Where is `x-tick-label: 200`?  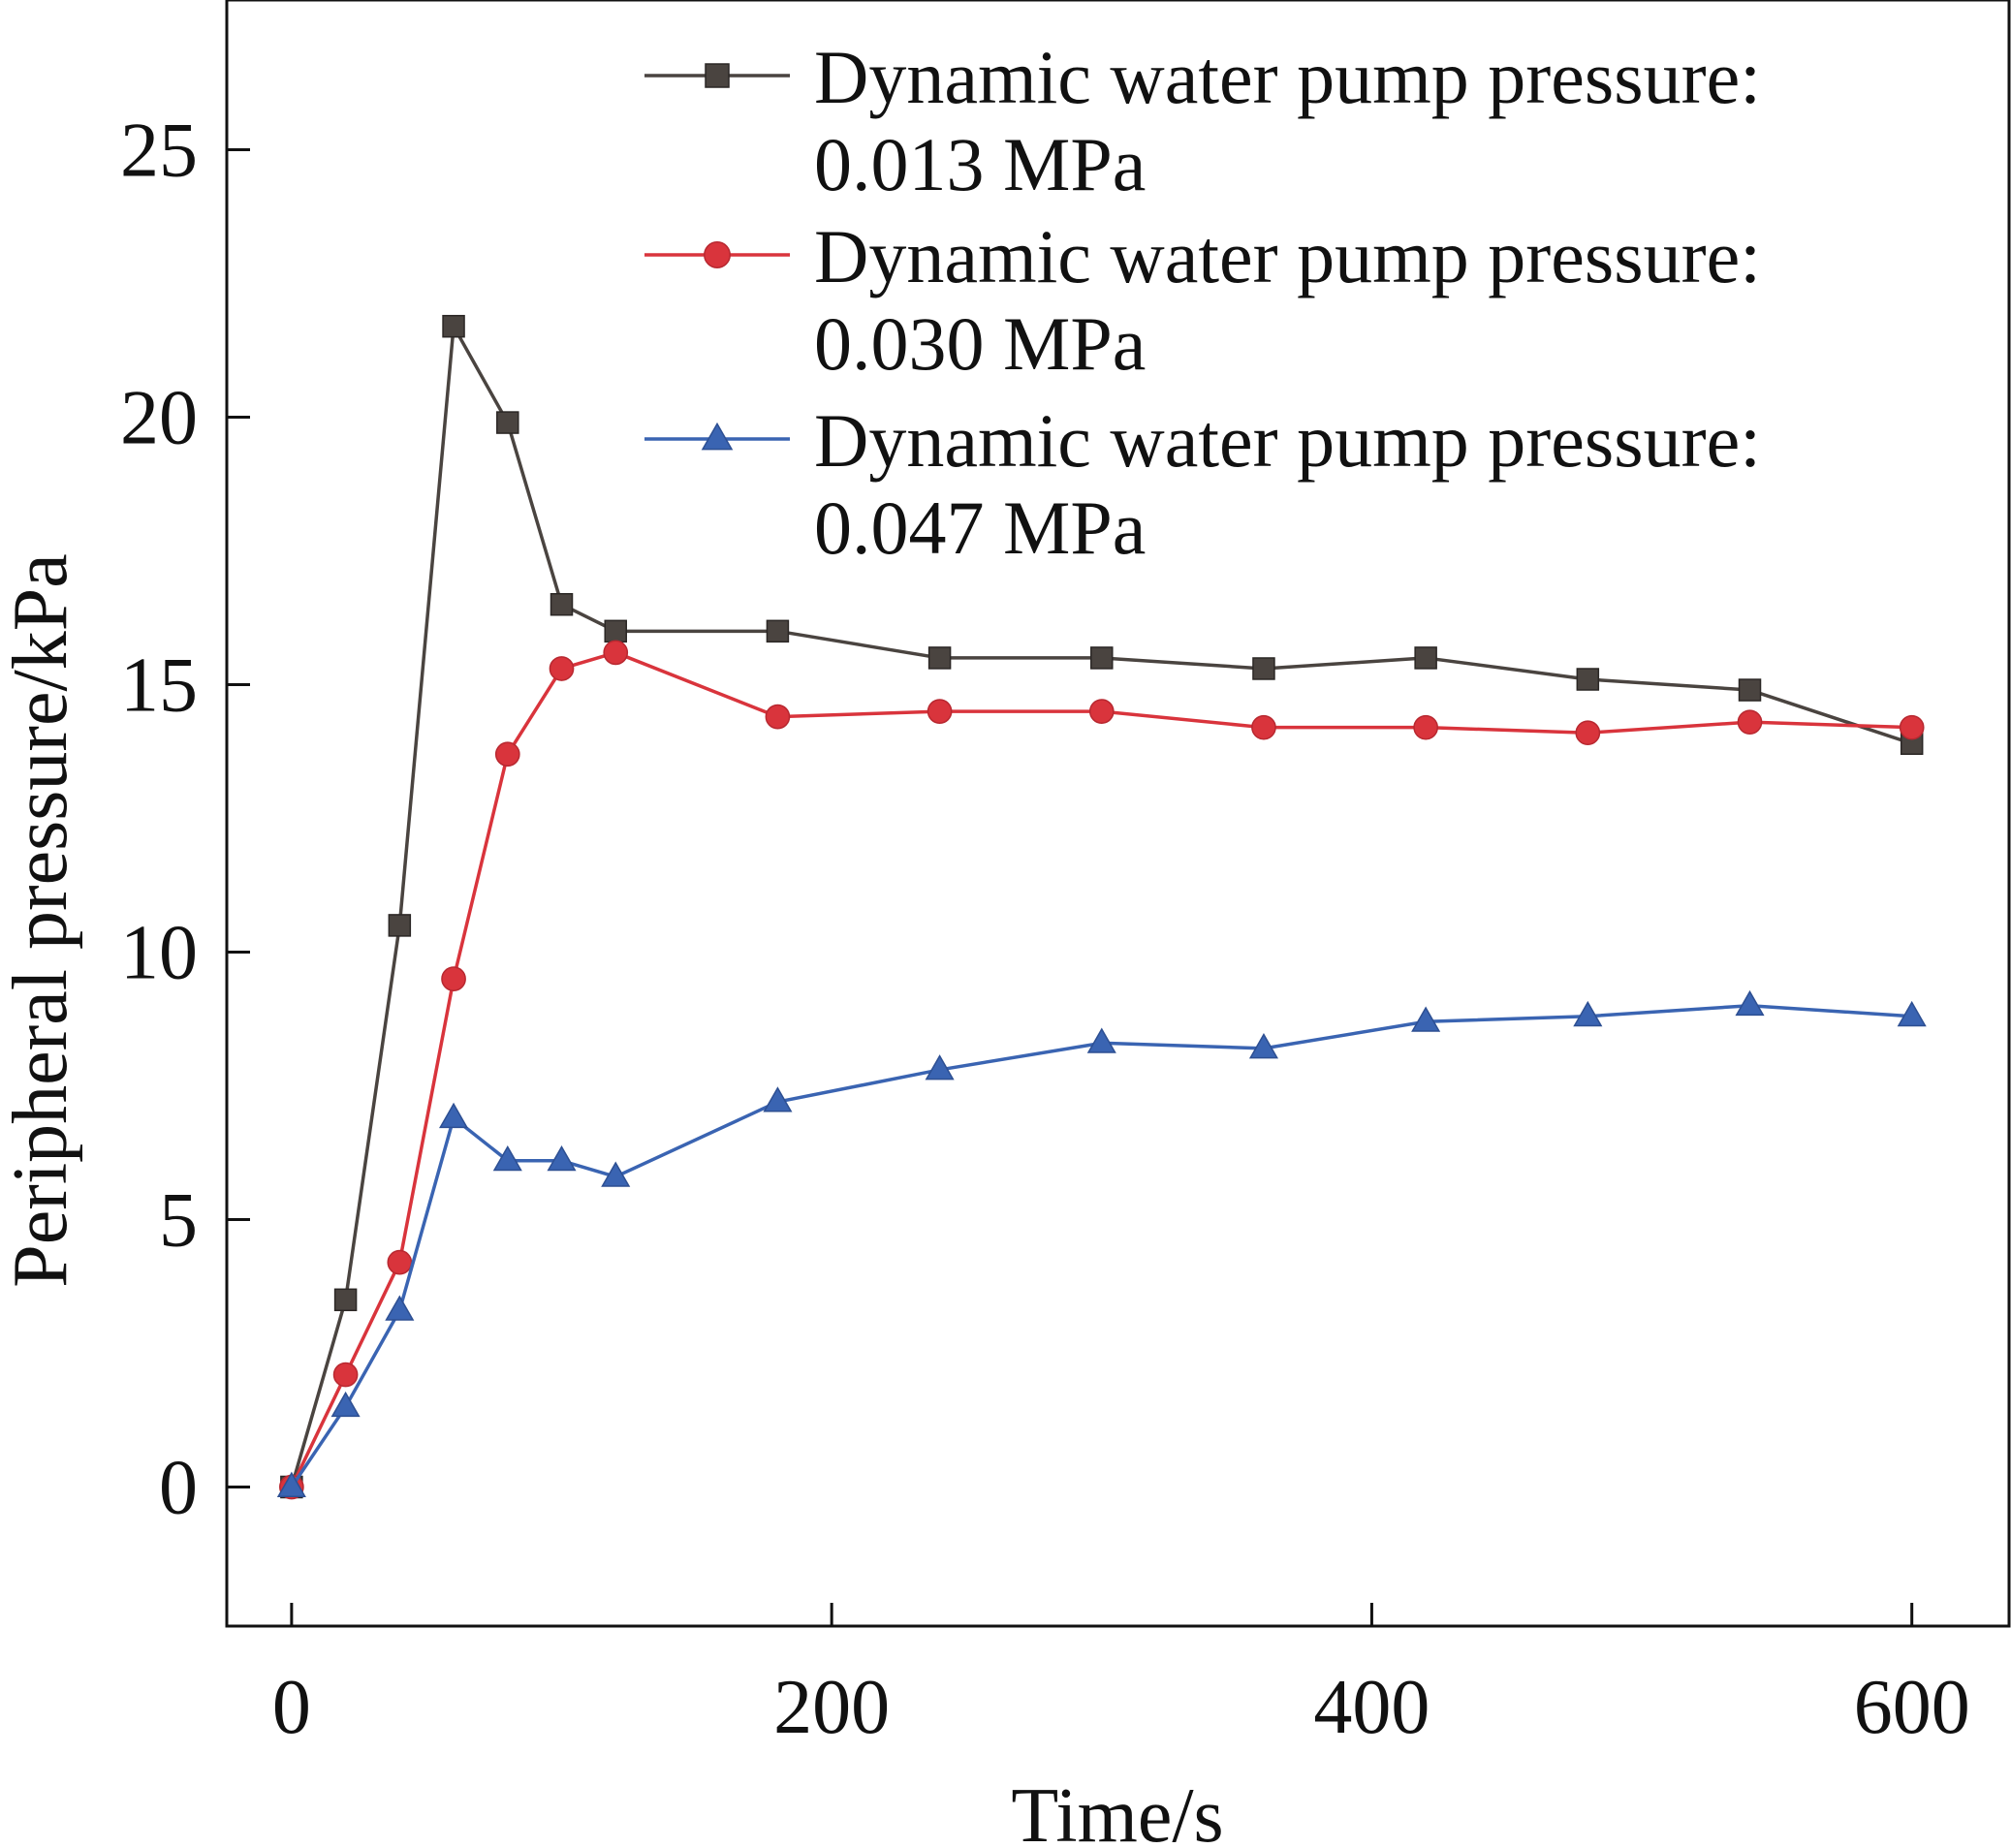 x-tick-label: 200 is located at coordinates (832, 1707).